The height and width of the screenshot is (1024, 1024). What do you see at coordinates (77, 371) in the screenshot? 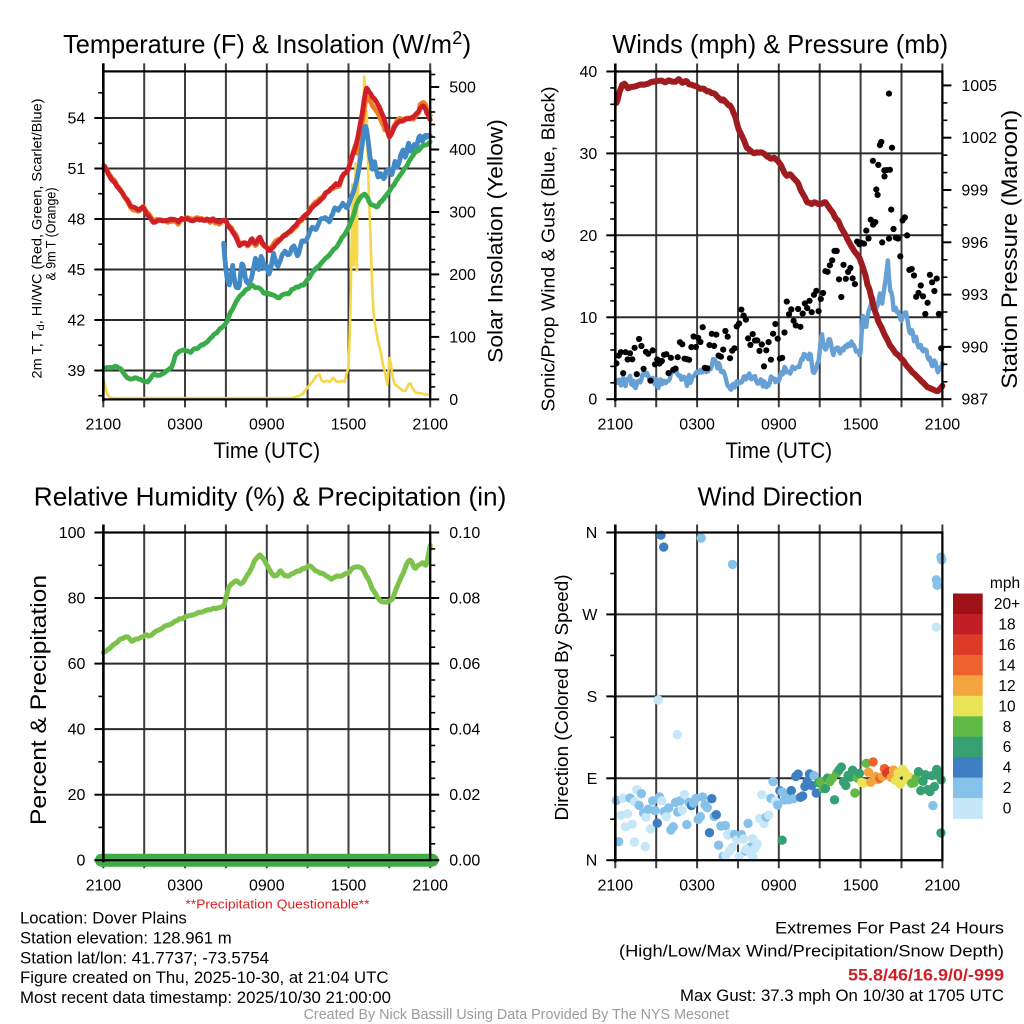
I see `svg-text: 39` at bounding box center [77, 371].